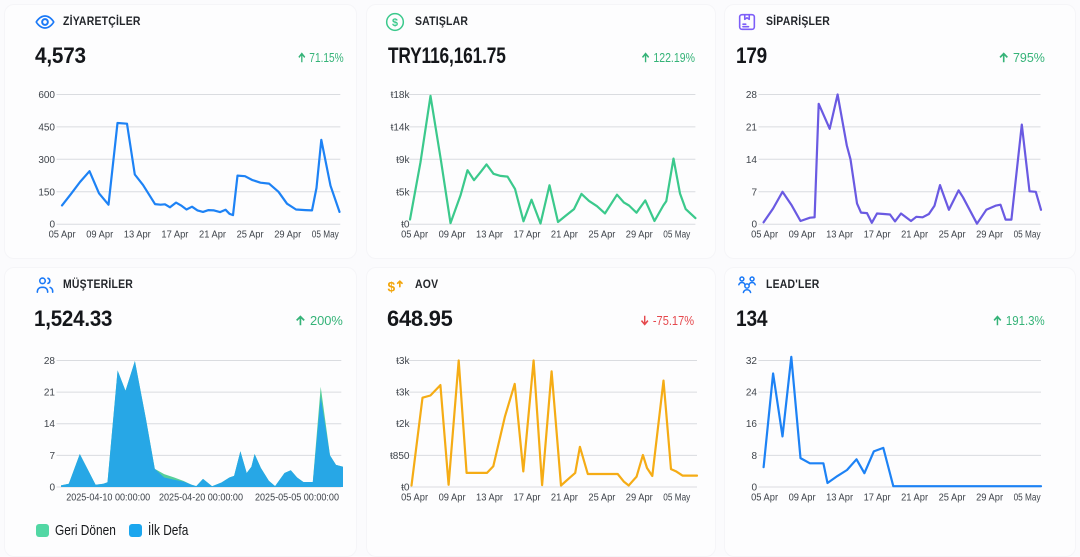  What do you see at coordinates (403, 192) in the screenshot?
I see `svg-text: ŧ5k` at bounding box center [403, 192].